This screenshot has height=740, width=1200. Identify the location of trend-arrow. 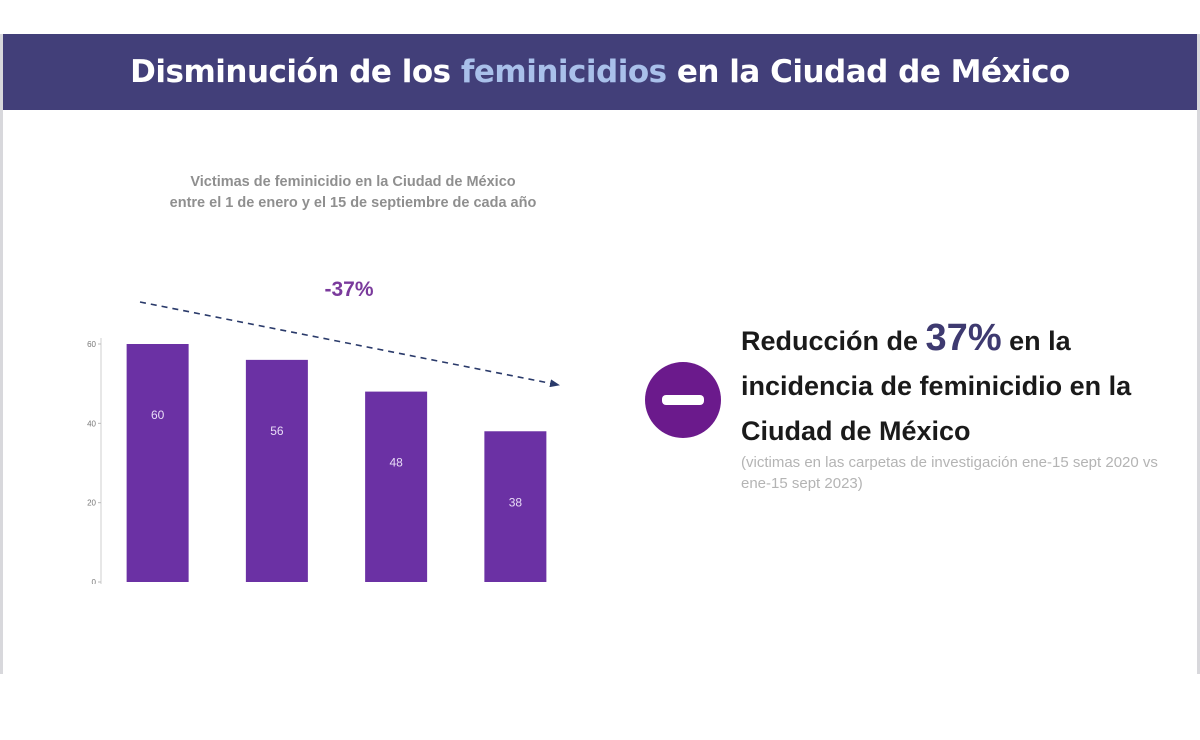
(349, 344).